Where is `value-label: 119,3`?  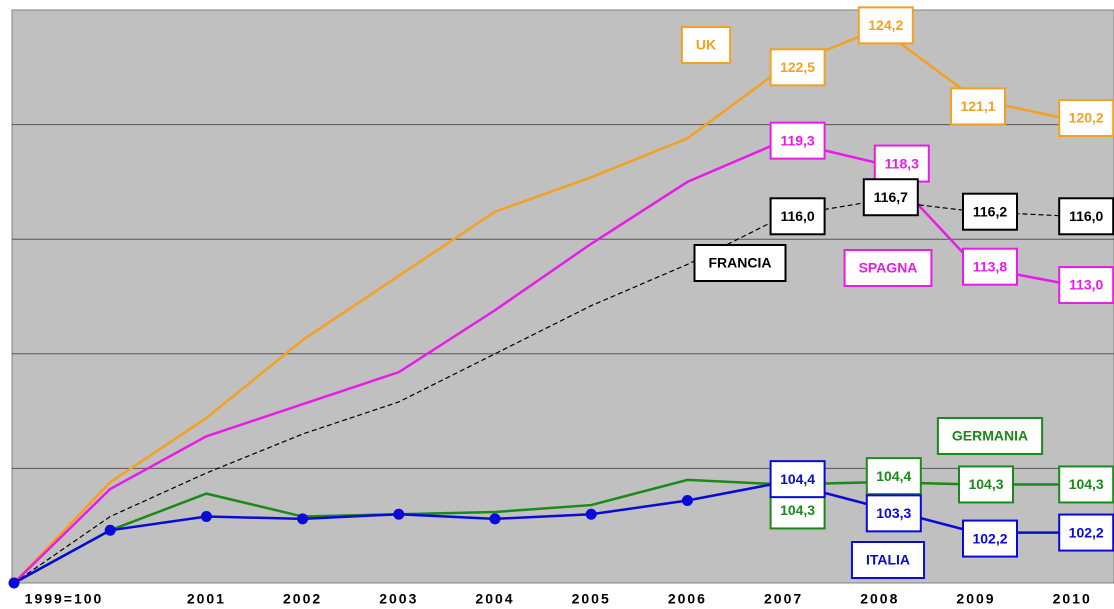
value-label: 119,3 is located at coordinates (797, 140).